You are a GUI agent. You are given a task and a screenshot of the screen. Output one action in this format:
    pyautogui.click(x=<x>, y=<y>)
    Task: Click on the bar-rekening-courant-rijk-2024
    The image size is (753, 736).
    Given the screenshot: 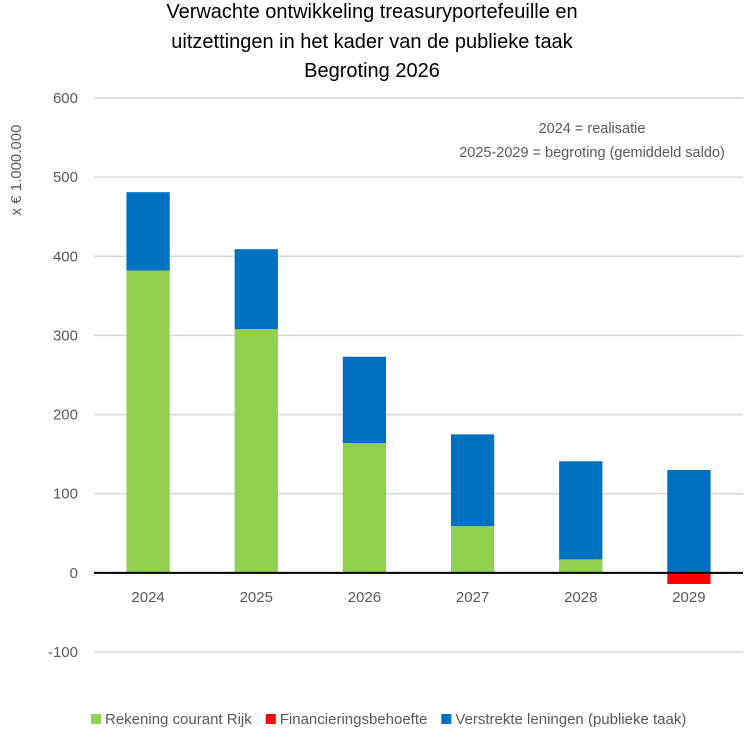 What is the action you would take?
    pyautogui.click(x=148, y=421)
    